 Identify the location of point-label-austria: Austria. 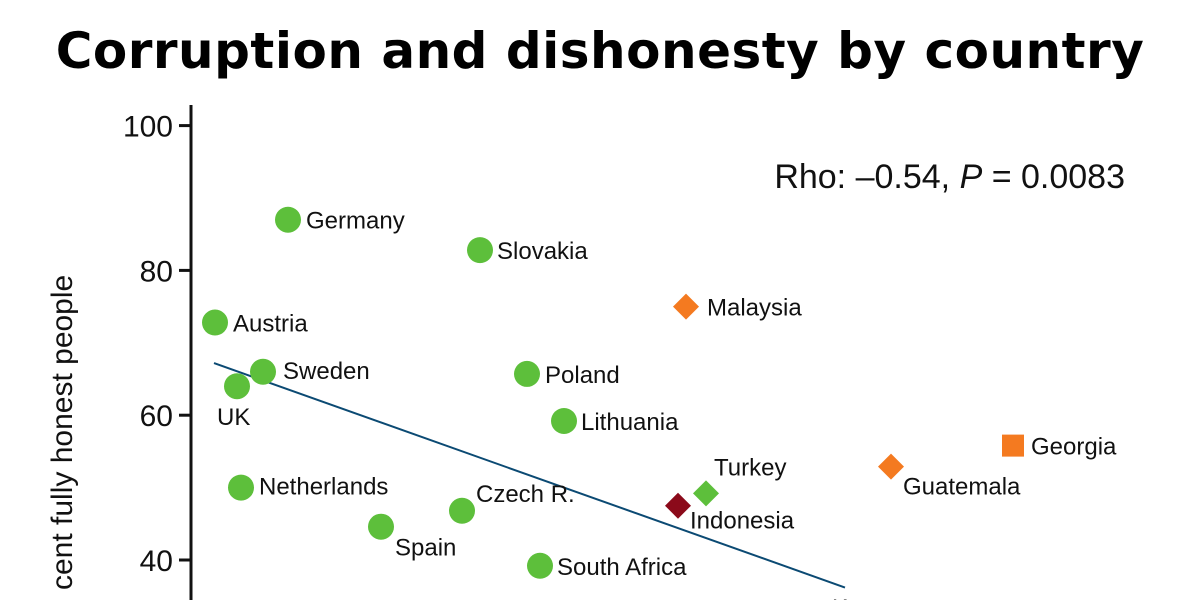
(270, 324).